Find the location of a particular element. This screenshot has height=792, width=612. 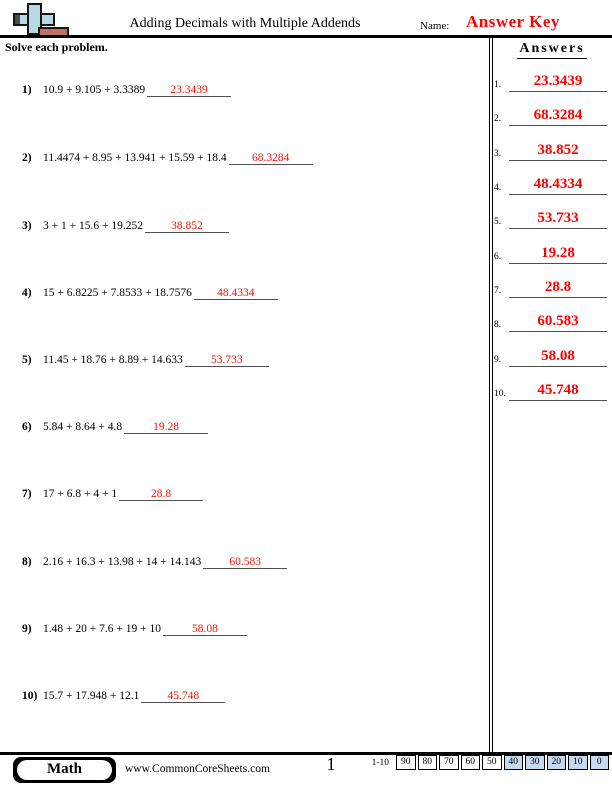

problem-answer-blank: 23.3439 is located at coordinates (189, 90).